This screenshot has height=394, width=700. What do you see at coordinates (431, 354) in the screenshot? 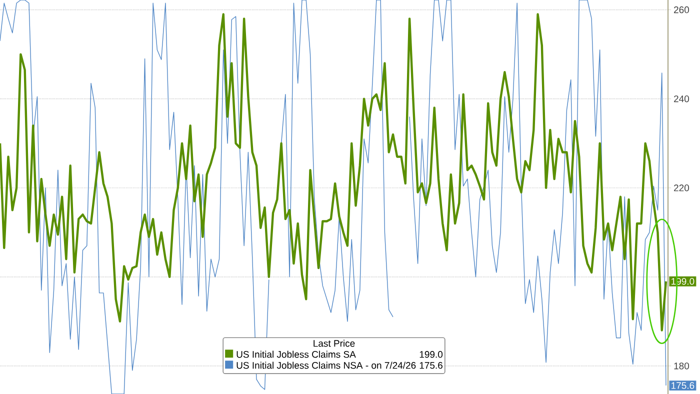
I see `text: 199.0` at bounding box center [431, 354].